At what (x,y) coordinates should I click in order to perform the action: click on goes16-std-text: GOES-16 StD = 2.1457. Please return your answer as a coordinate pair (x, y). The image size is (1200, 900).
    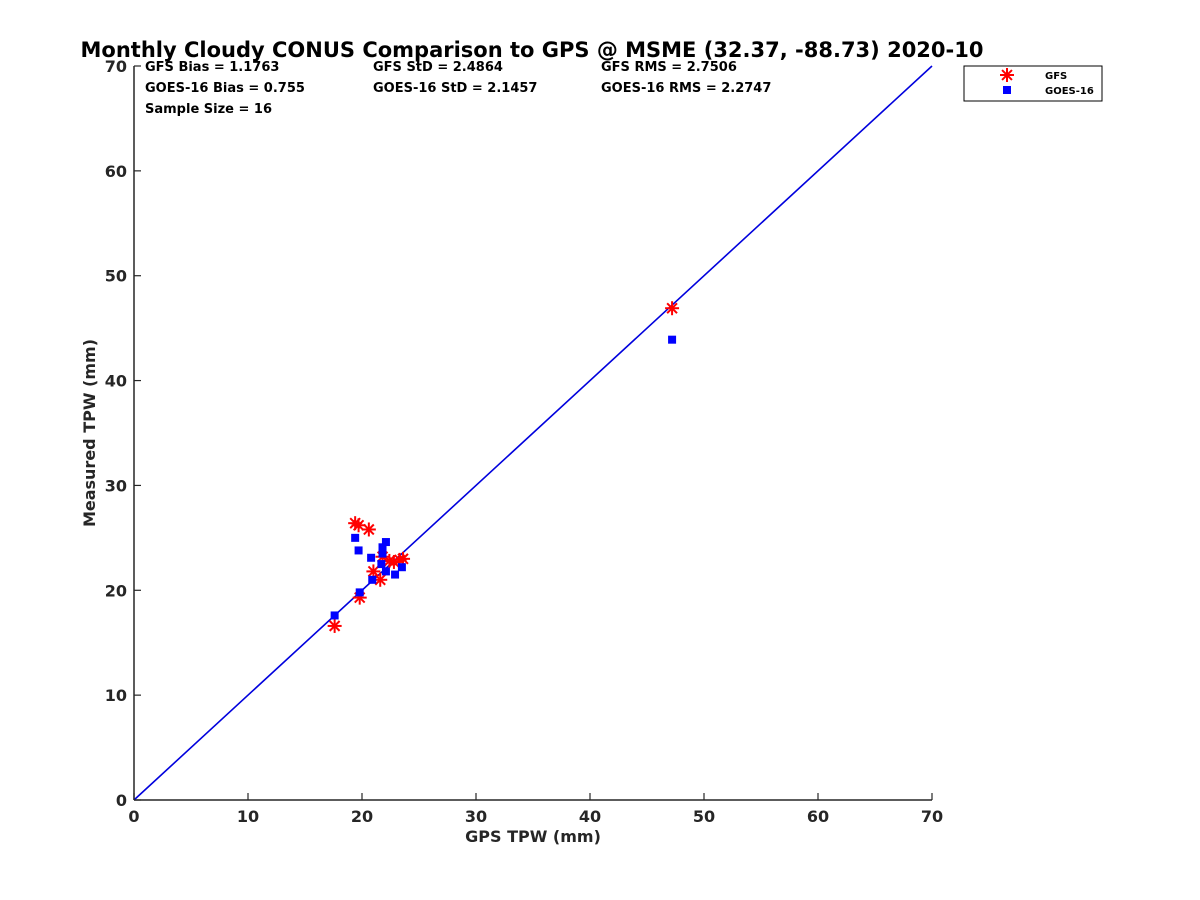
    Looking at the image, I should click on (455, 88).